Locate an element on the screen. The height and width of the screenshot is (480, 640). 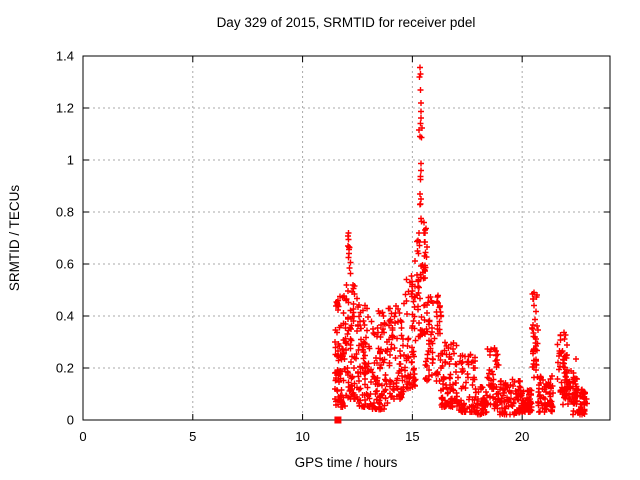
x-axis-label: GPS time / hours is located at coordinates (346, 462).